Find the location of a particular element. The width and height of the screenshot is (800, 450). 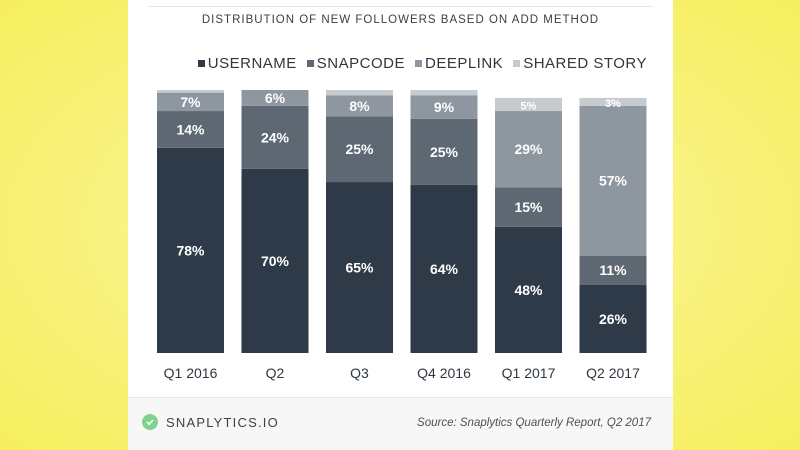

bar-q4-2016-deeplink is located at coordinates (444, 107).